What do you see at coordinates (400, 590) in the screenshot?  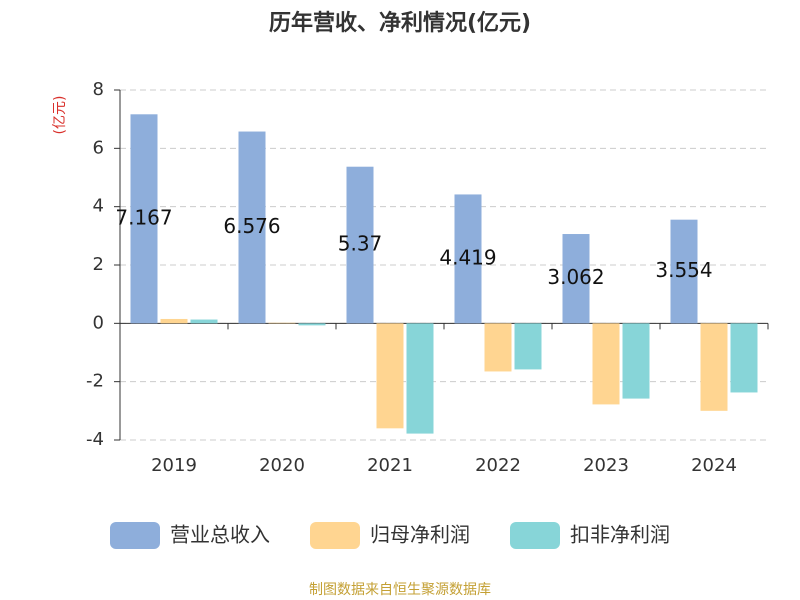 I see `source-note: 制图数据来自恒生聚源数据库` at bounding box center [400, 590].